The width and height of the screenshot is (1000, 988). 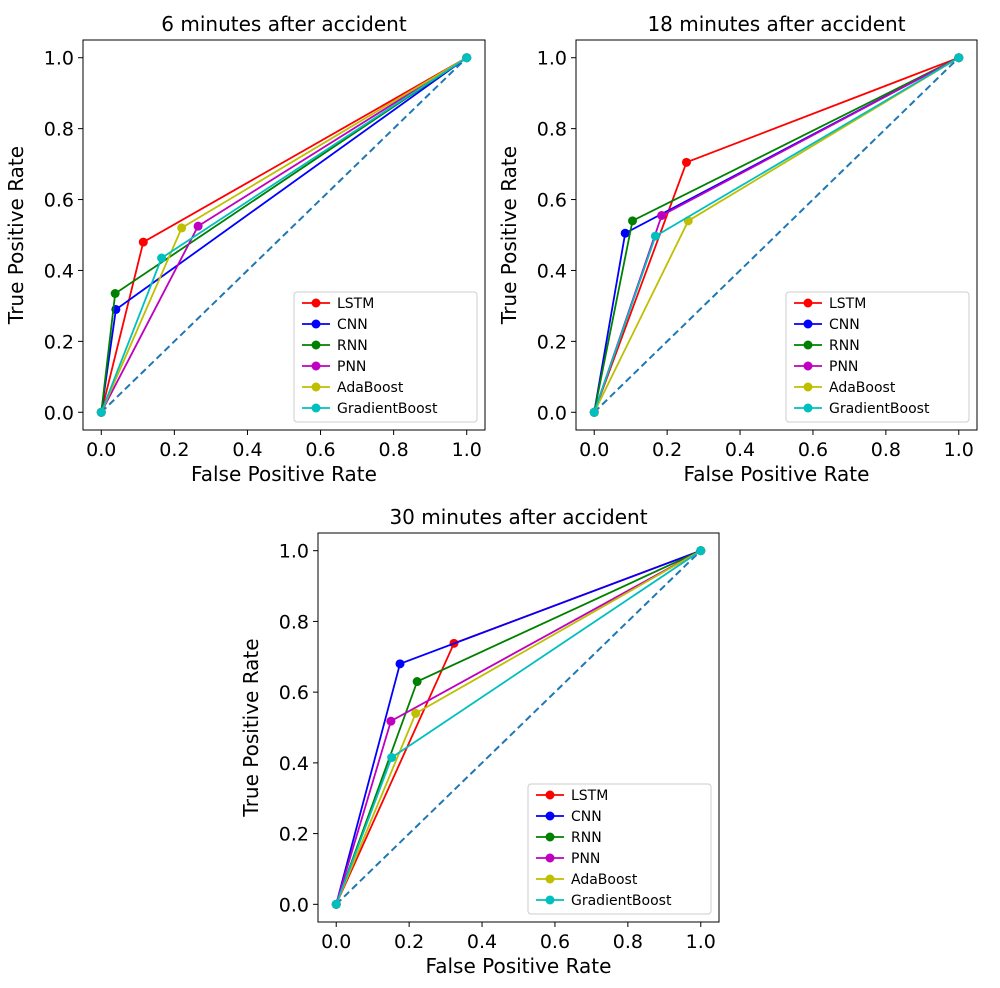 What do you see at coordinates (518, 517) in the screenshot?
I see `chart-title: 30 minutes after accident` at bounding box center [518, 517].